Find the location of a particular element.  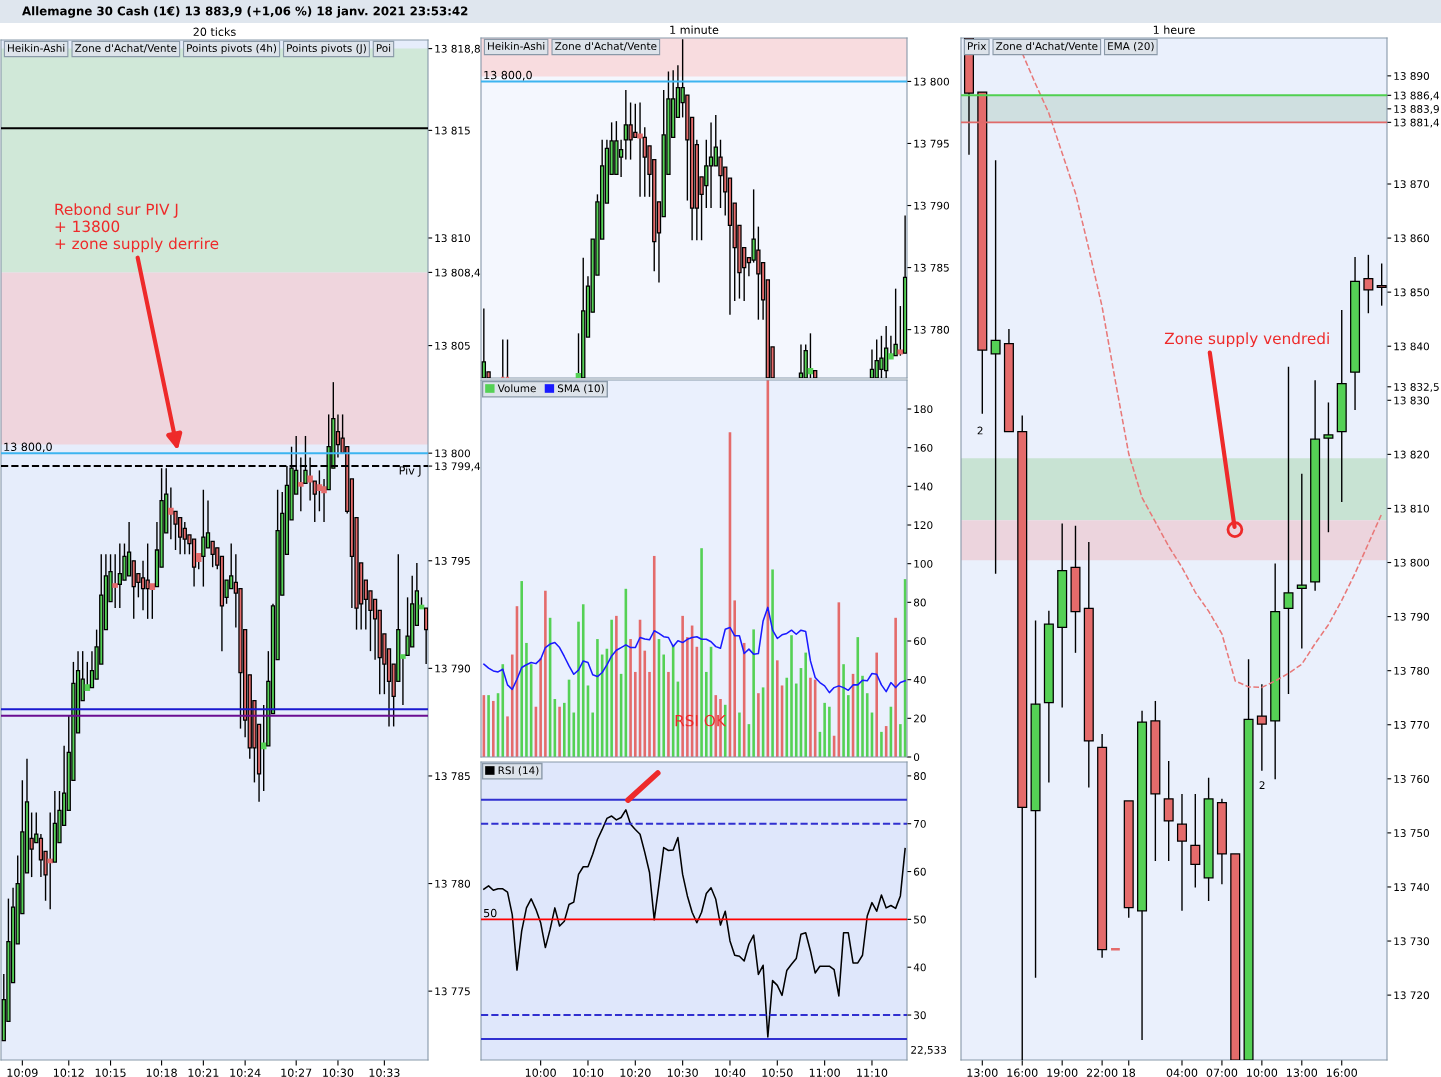

x-tick-label: 10:12 is located at coordinates (68, 1072).